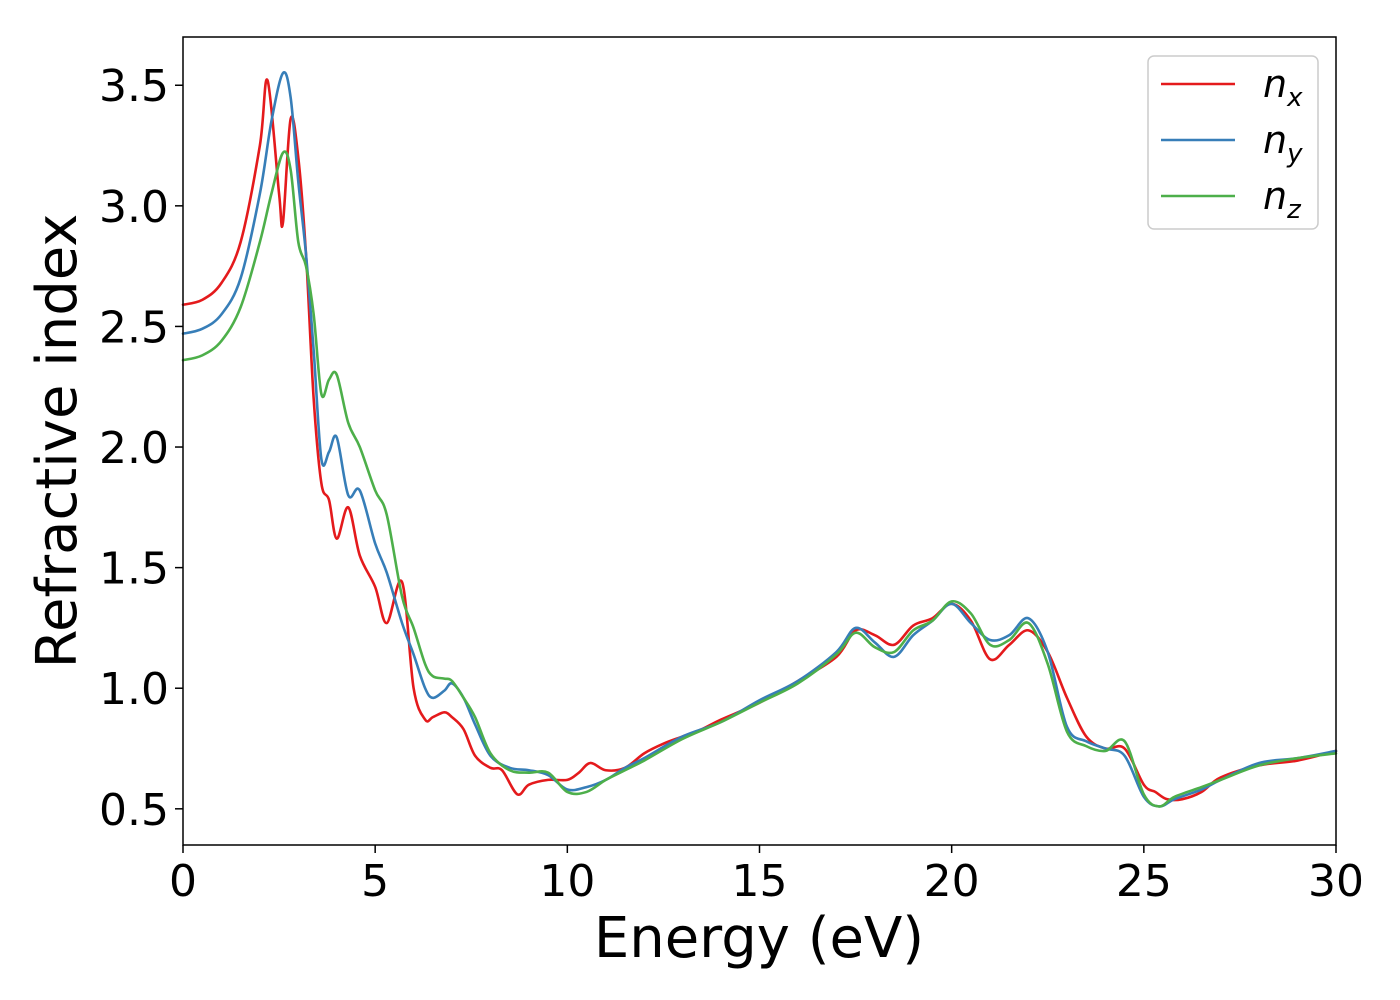 The height and width of the screenshot is (1000, 1400). What do you see at coordinates (134, 810) in the screenshot?
I see `y-tick-label: 0.5` at bounding box center [134, 810].